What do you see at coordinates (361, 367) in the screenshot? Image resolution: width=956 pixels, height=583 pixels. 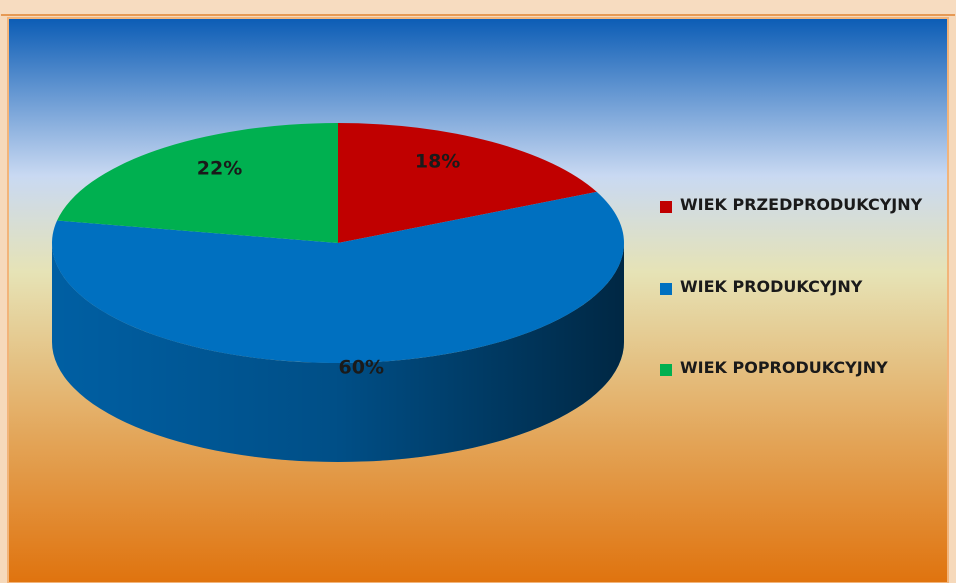 I see `data-label: 60%` at bounding box center [361, 367].